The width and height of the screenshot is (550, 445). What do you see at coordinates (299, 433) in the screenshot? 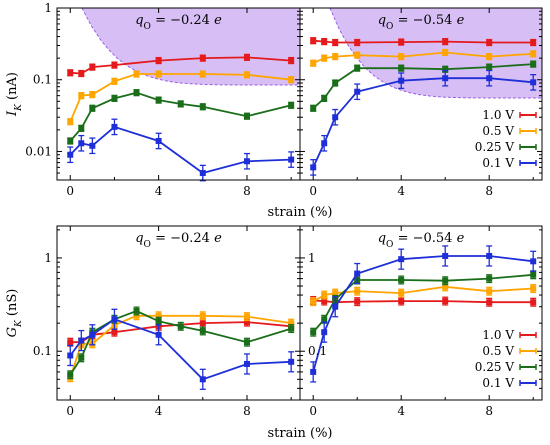
I see `x-axis-label-bottom: strain (%)` at bounding box center [299, 433].